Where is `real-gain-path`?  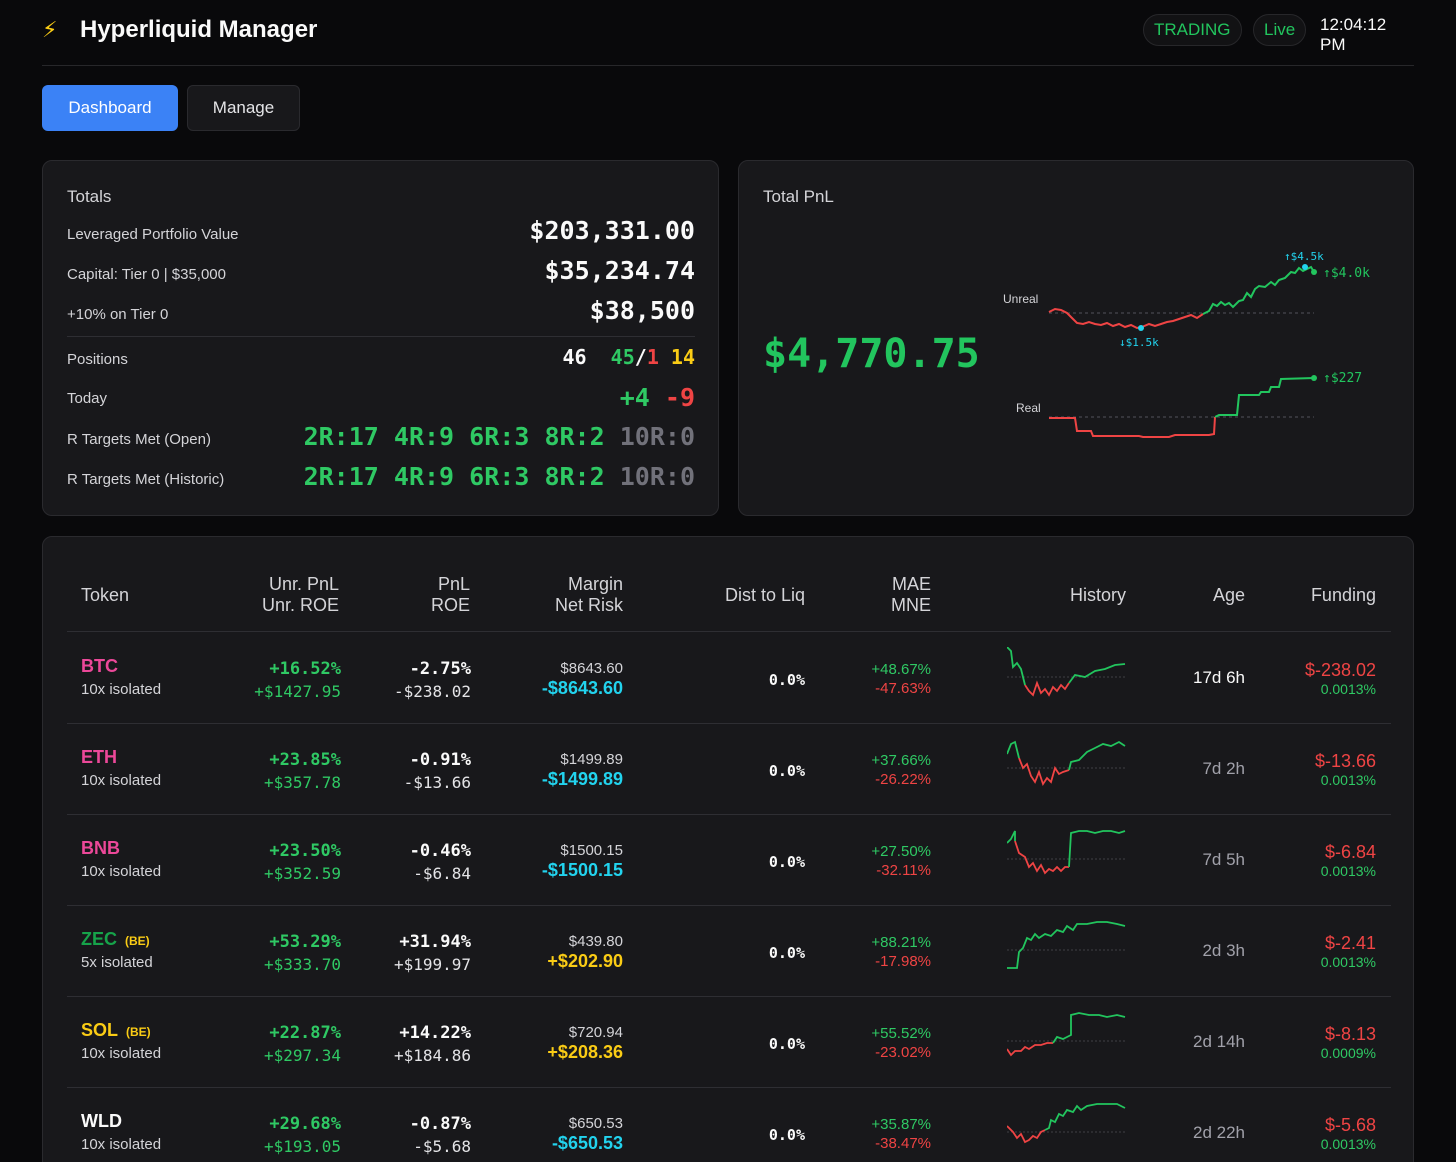
real-gain-path is located at coordinates (1264, 397).